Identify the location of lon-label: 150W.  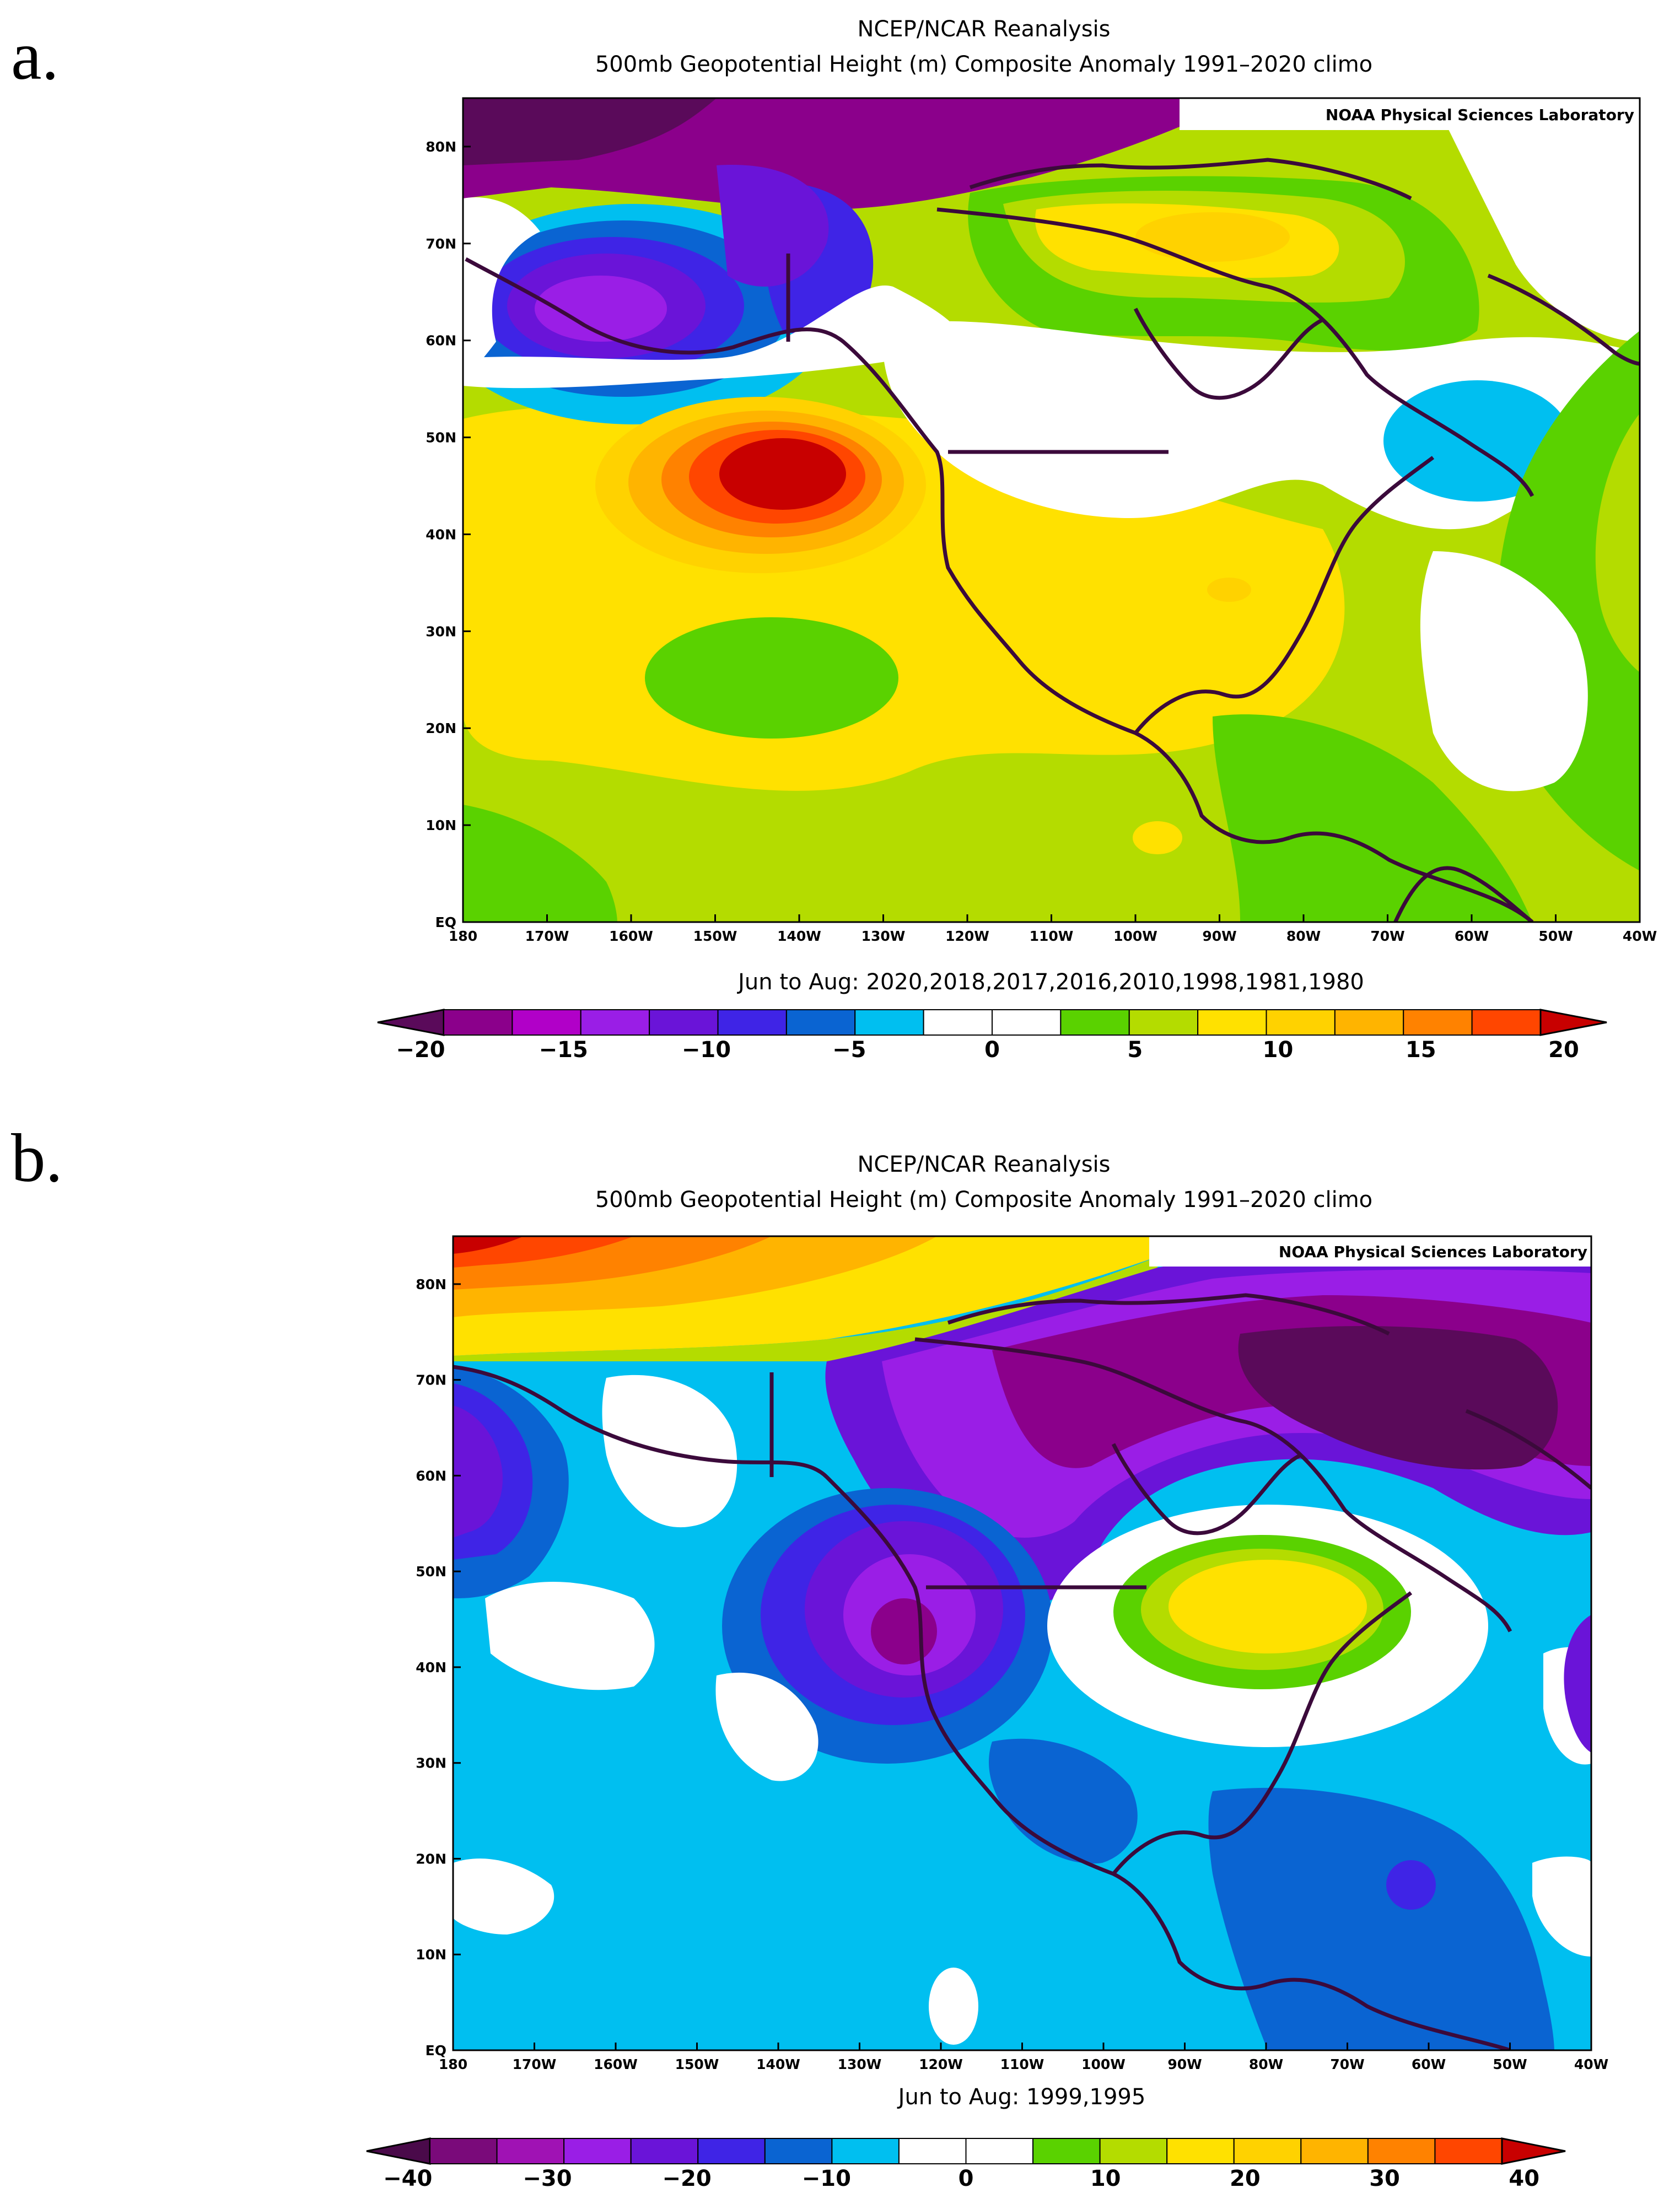
(715, 936).